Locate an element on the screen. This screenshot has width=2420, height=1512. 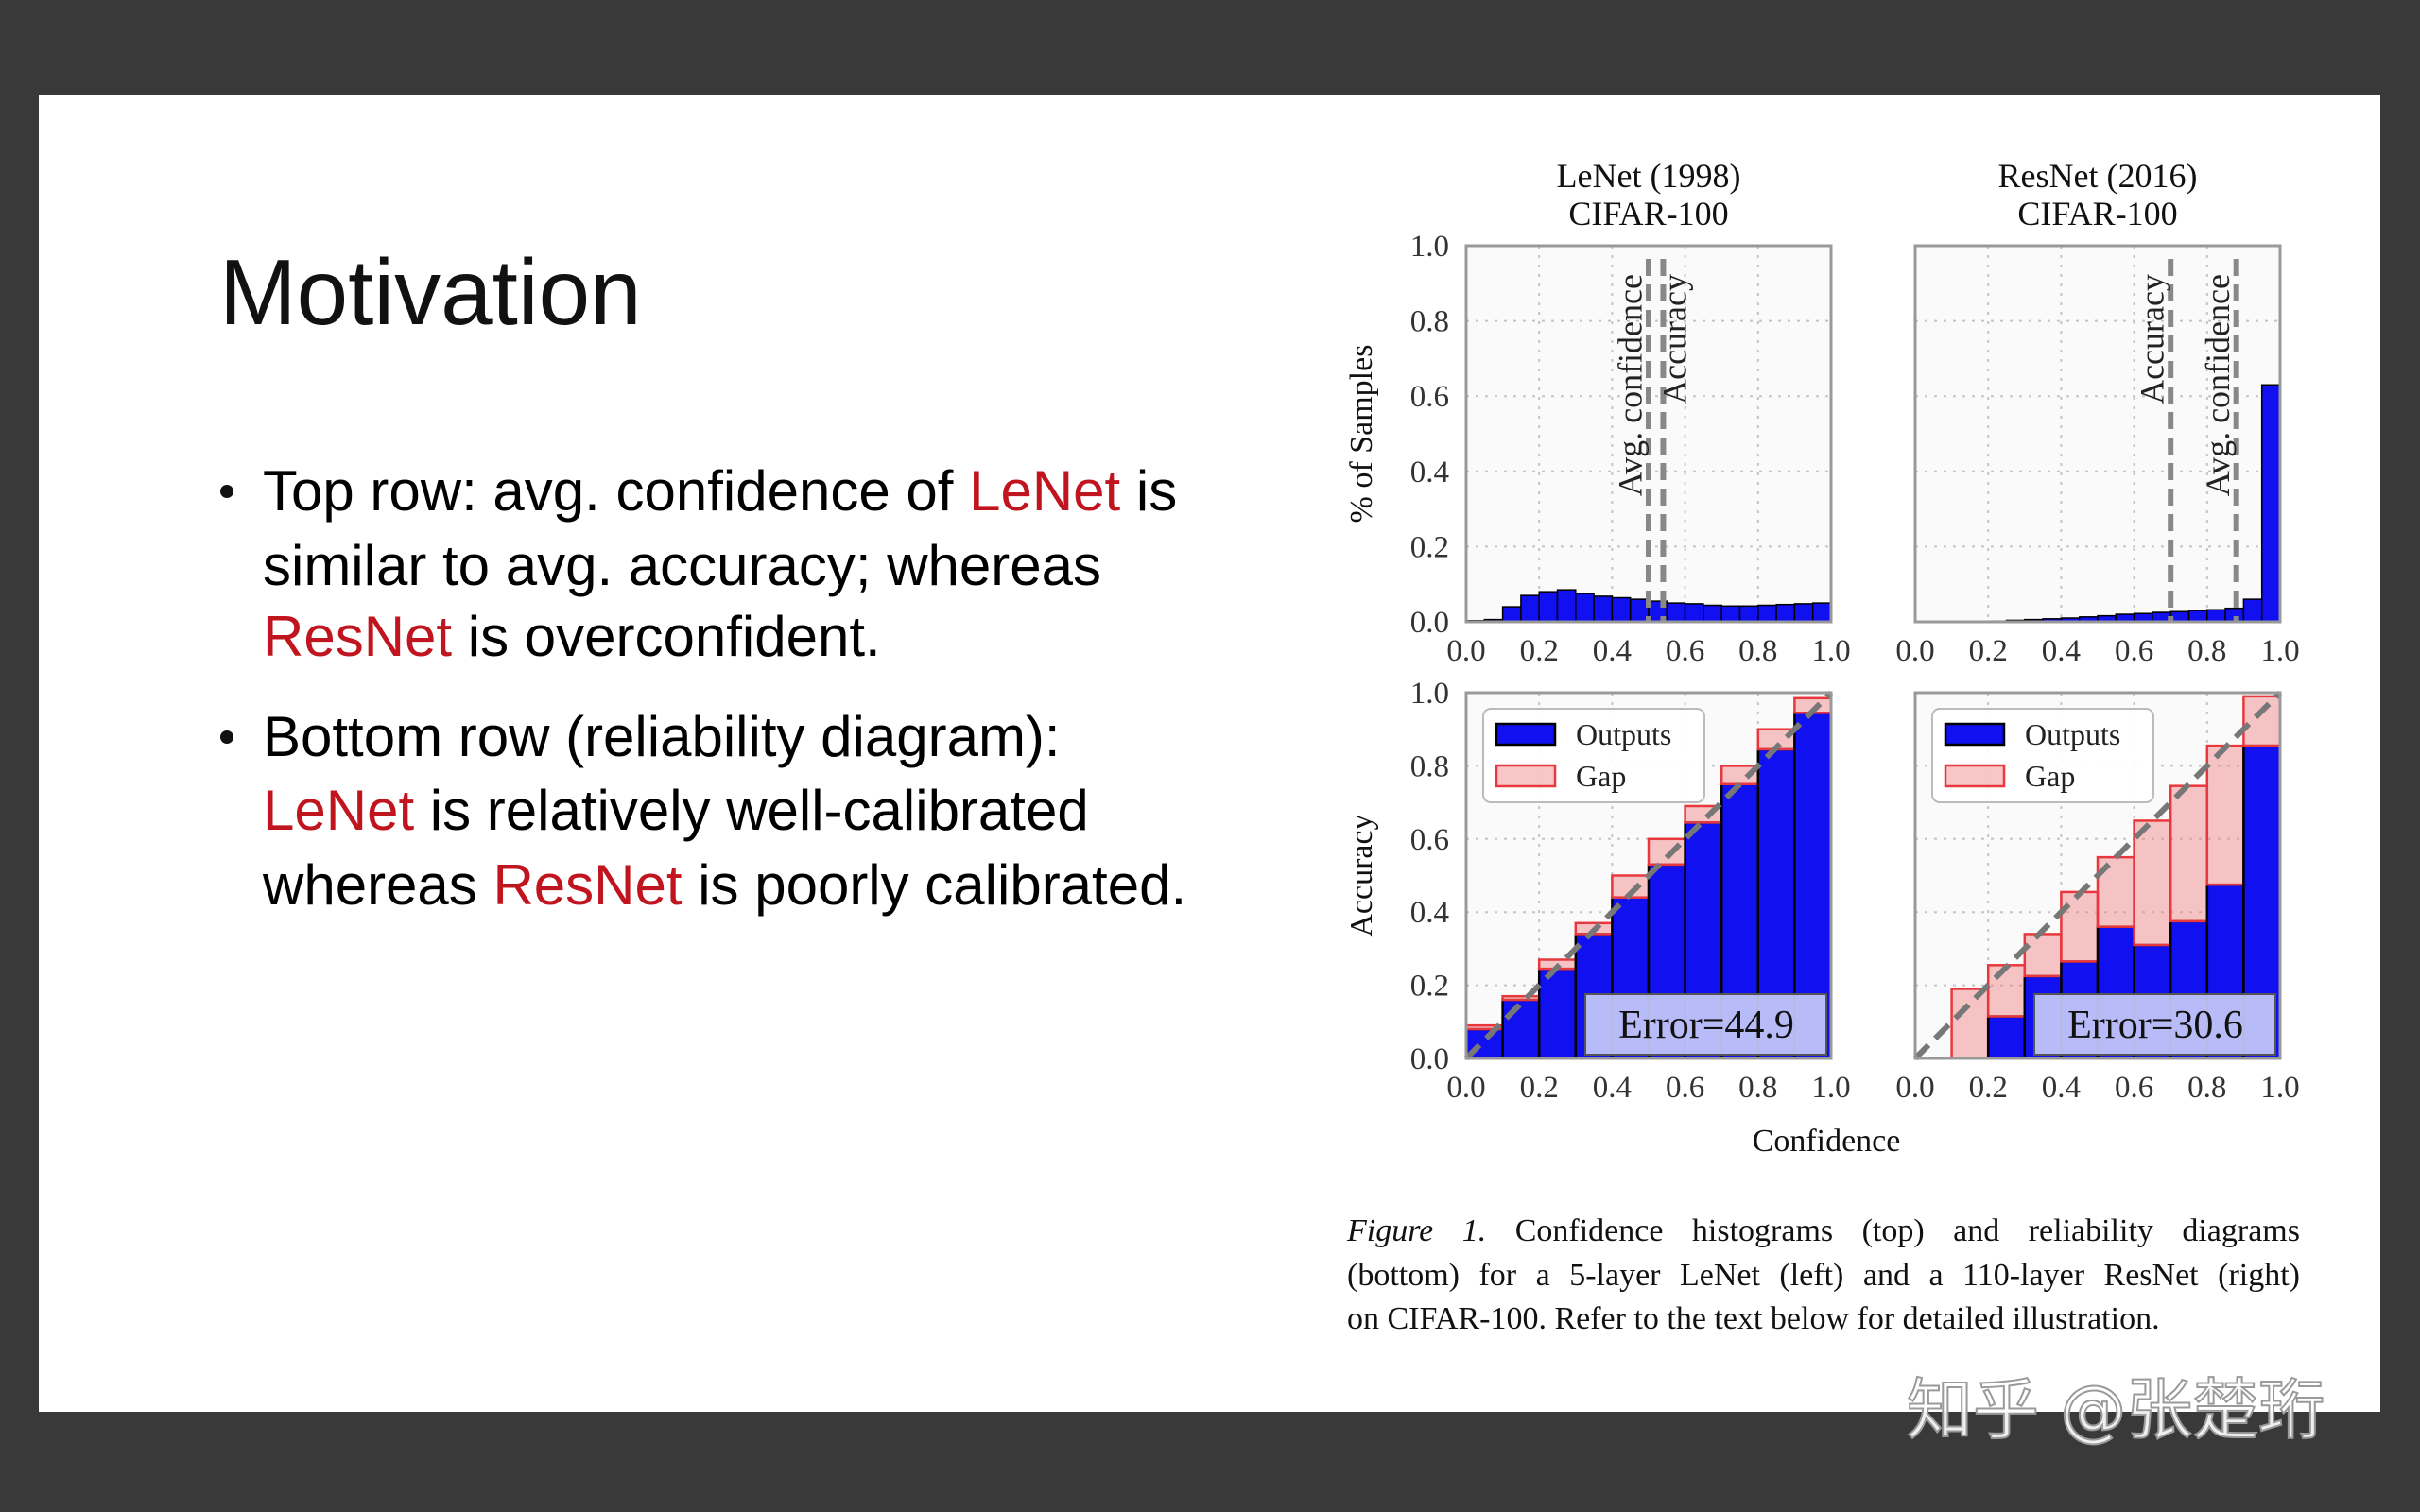
y-tick-label: 0.2 is located at coordinates (1430, 987).